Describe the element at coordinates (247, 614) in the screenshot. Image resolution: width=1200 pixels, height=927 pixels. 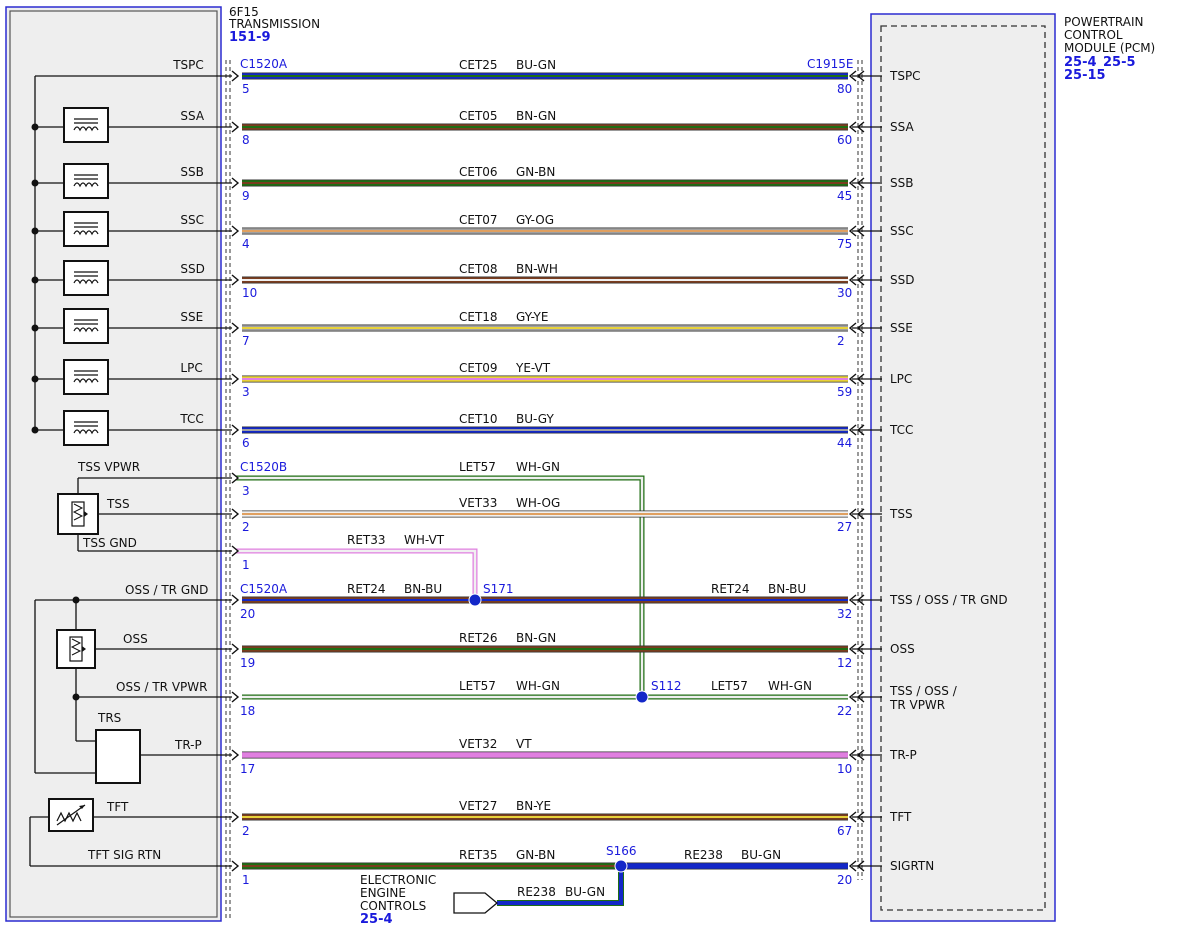
I see `oss-gnd-pin-left: 20` at that location.